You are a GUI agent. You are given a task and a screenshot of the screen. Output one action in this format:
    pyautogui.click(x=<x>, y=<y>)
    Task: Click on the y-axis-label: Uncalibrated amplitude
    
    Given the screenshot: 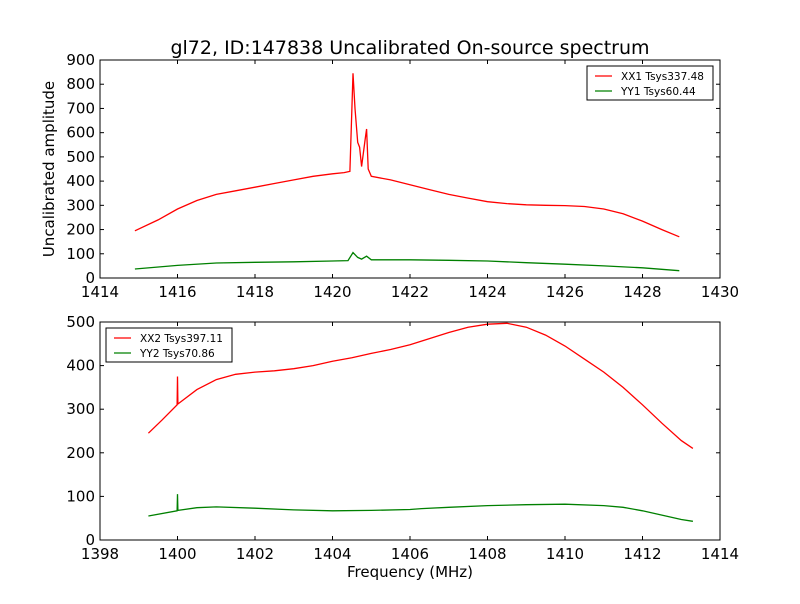 What is the action you would take?
    pyautogui.click(x=49, y=169)
    